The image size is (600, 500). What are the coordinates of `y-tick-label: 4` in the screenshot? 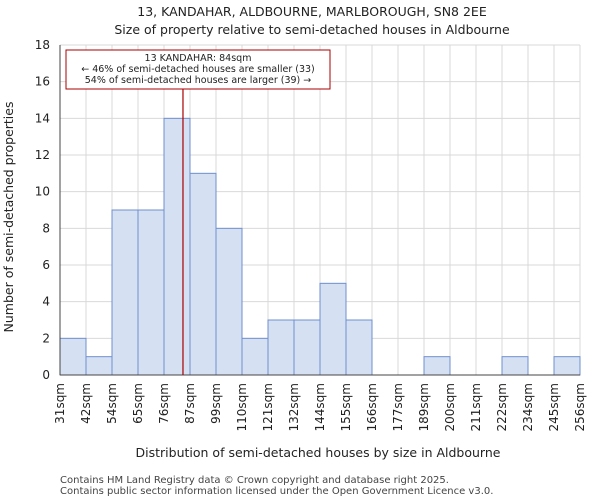 It's located at (46, 302).